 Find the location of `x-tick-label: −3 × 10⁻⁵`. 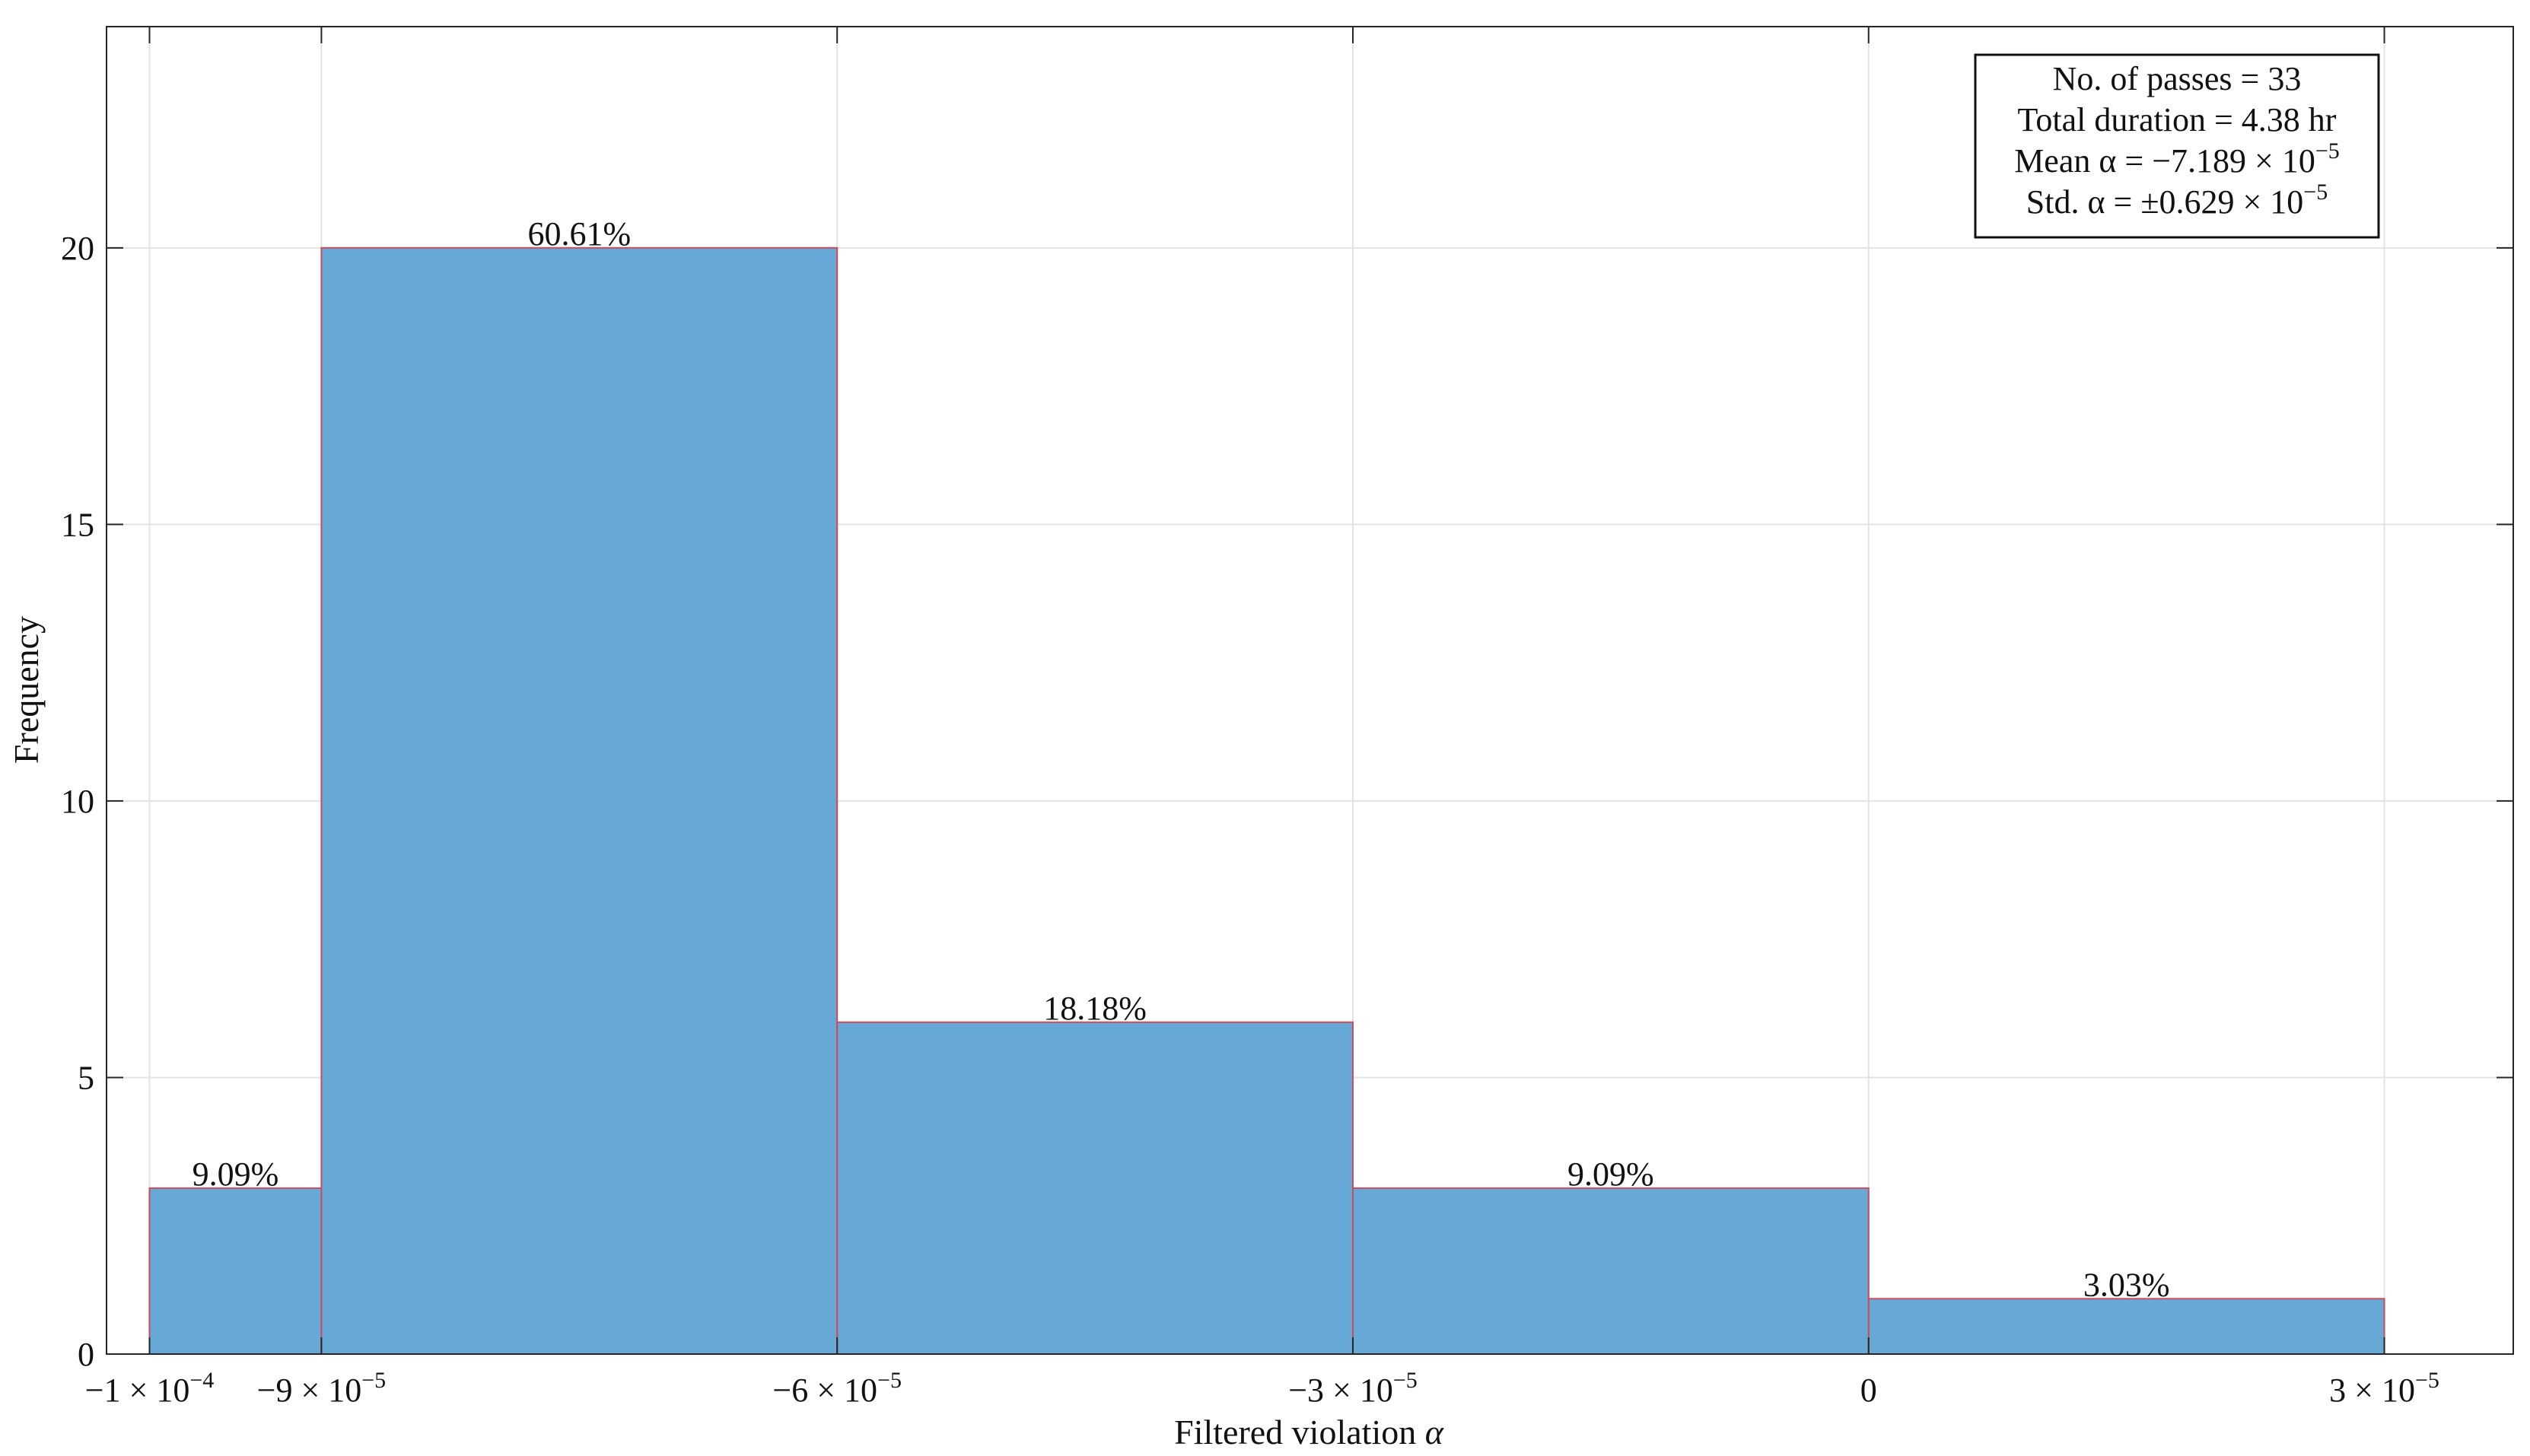

x-tick-label: −3 × 10⁻⁵ is located at coordinates (1353, 1388).